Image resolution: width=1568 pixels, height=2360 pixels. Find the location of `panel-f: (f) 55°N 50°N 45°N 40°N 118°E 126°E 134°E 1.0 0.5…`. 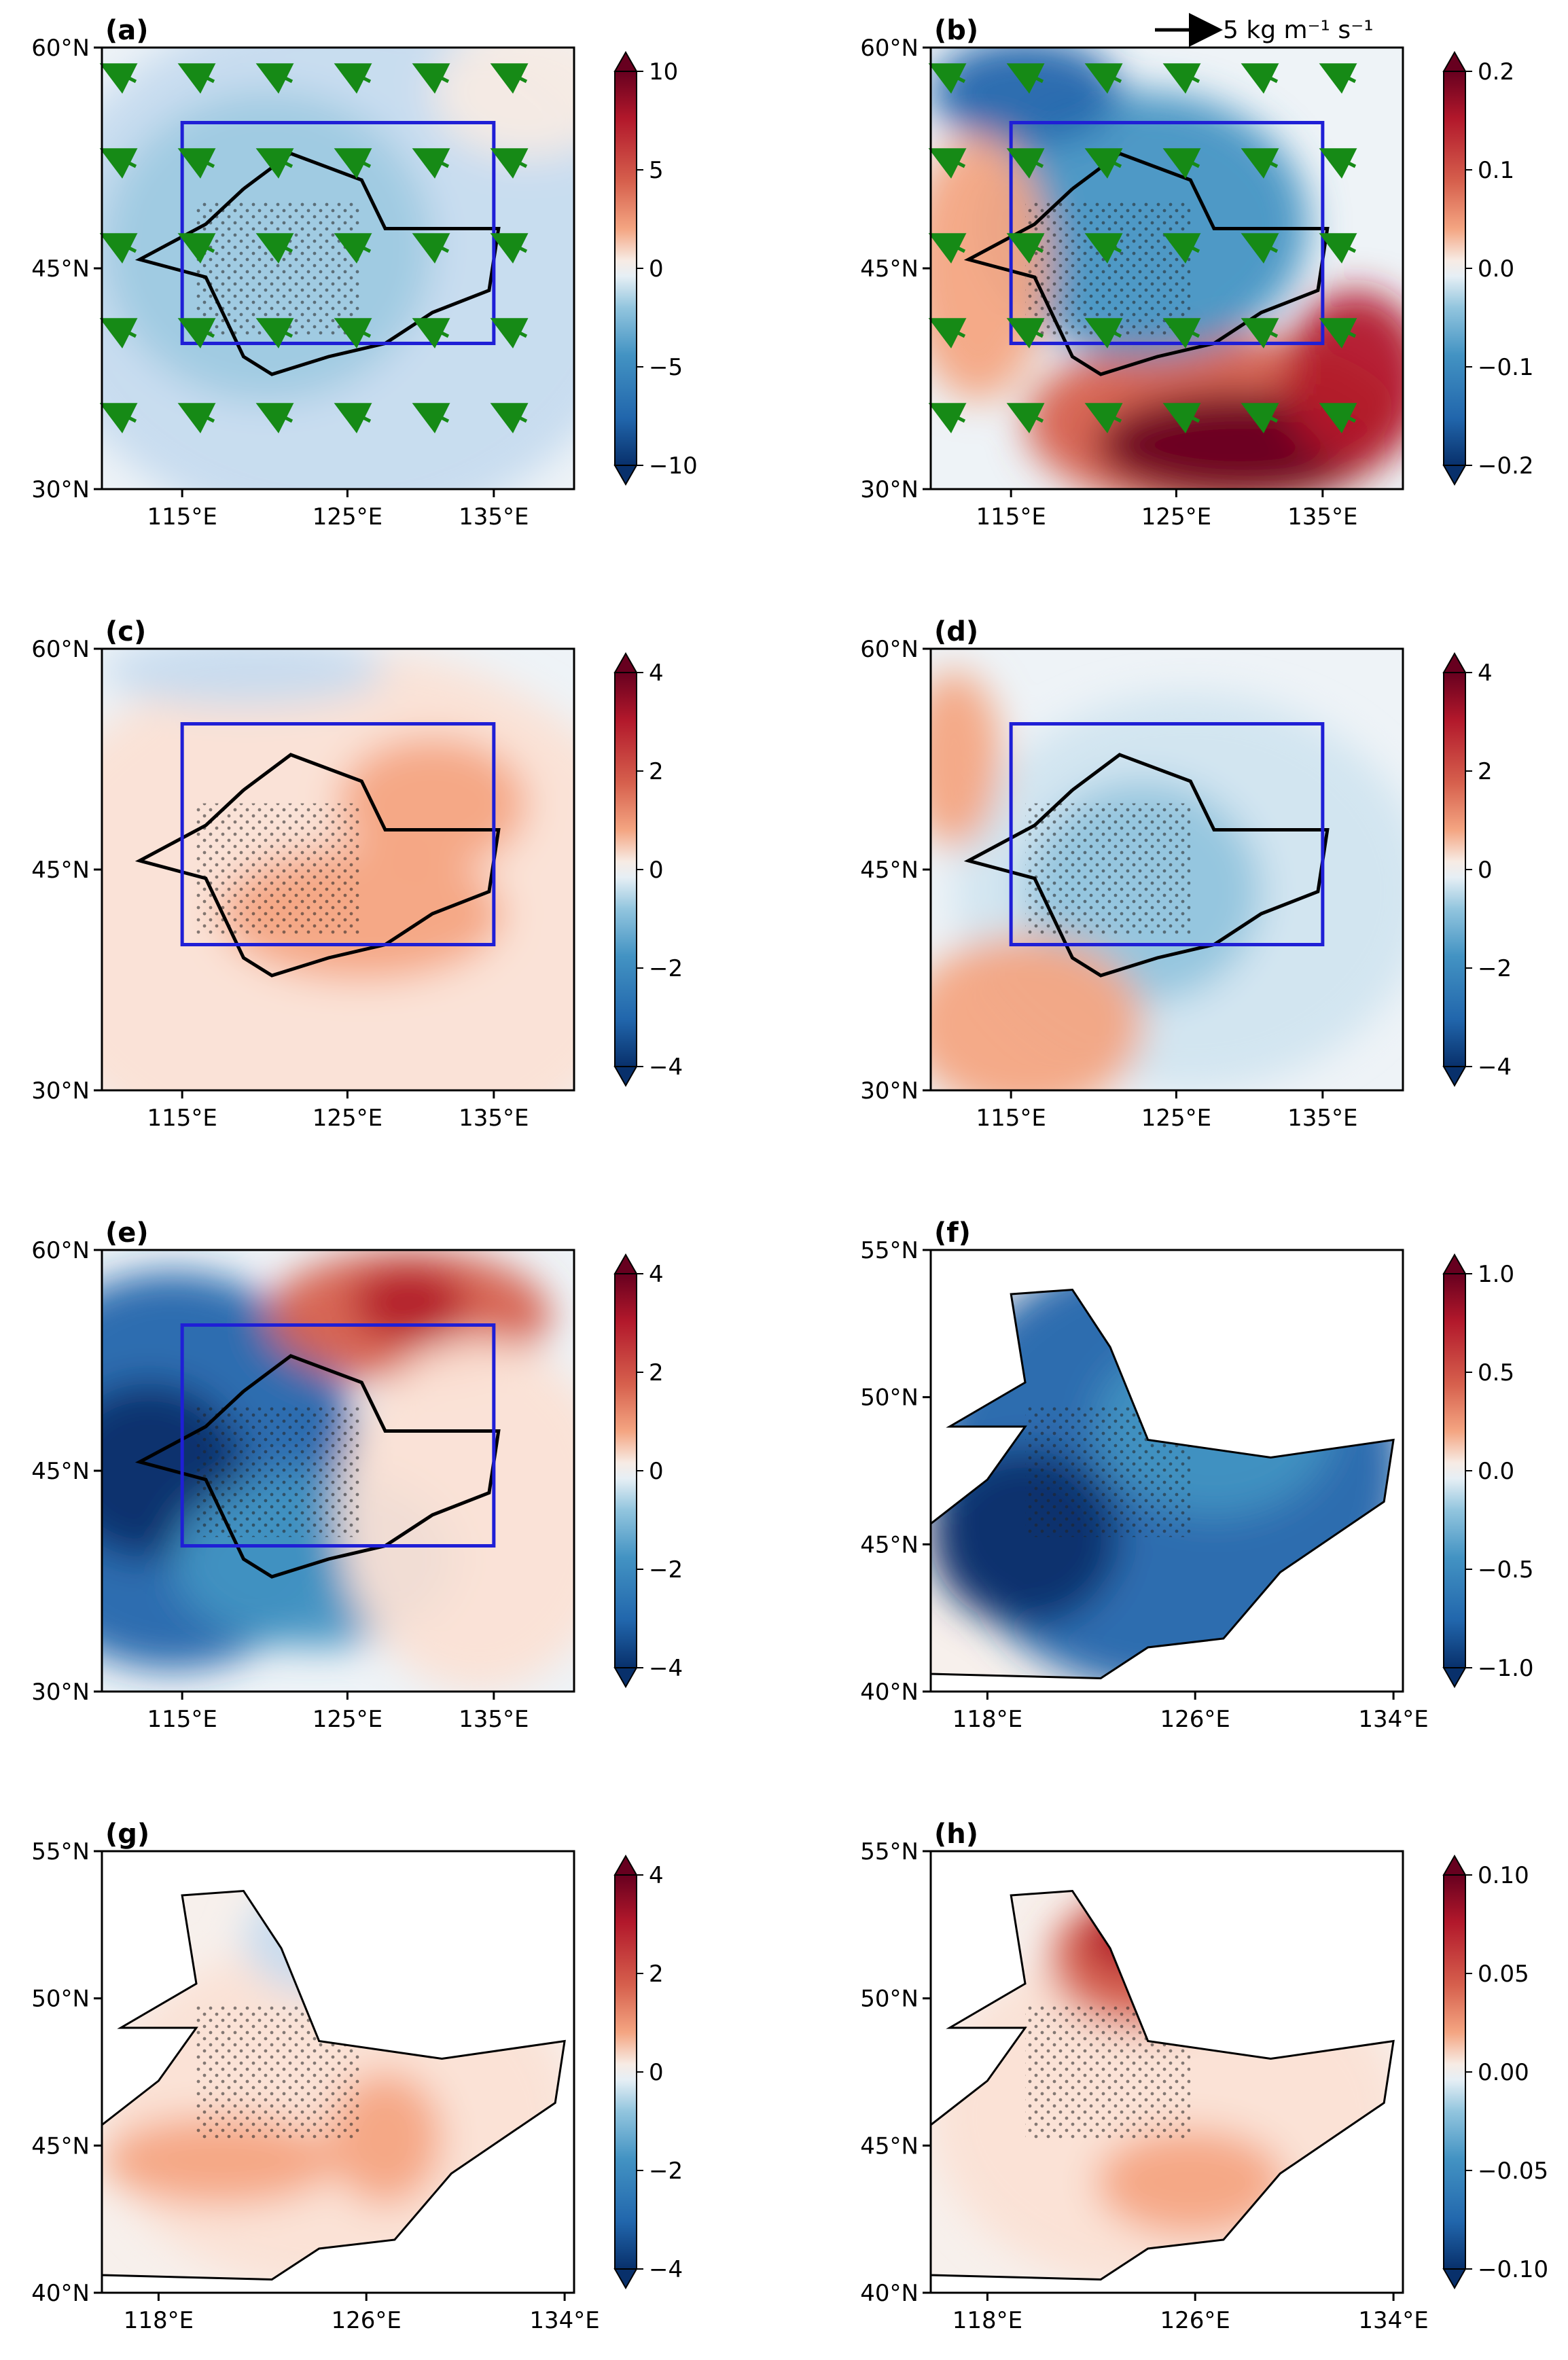

panel-f: (f) 55°N 50°N 45°N 40°N 118°E 126°E 134°E 1.0 0.5… is located at coordinates (1196, 1475).